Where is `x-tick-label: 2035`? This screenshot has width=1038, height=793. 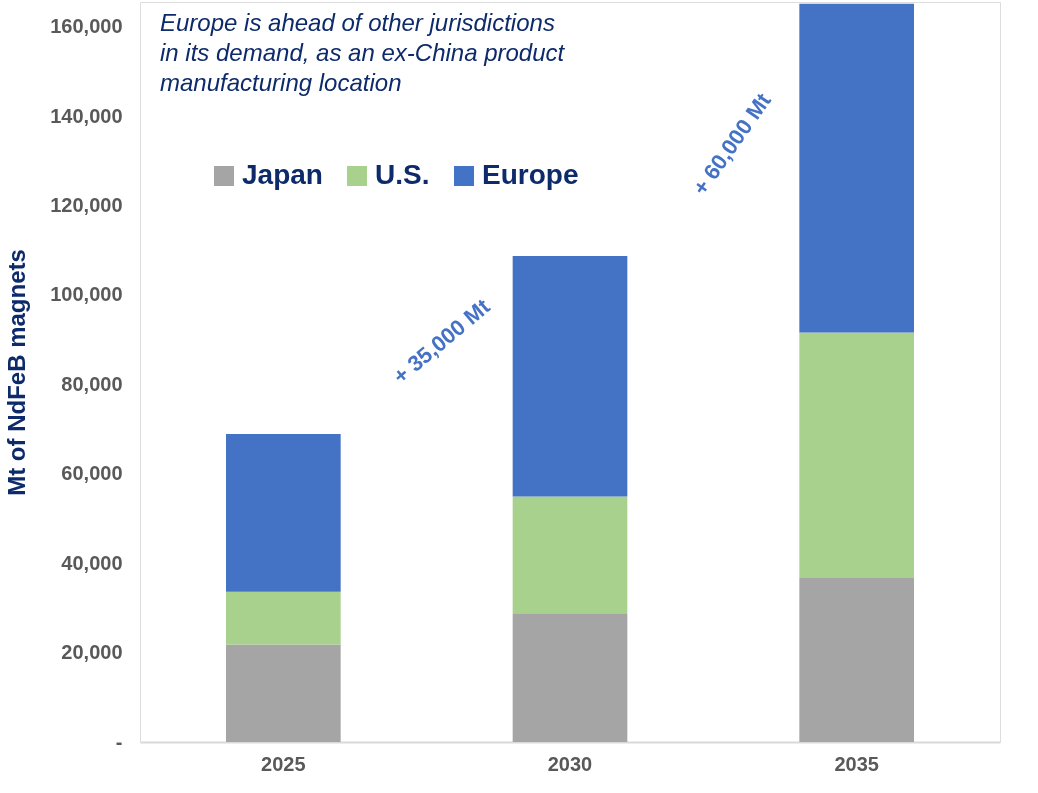 x-tick-label: 2035 is located at coordinates (856, 763).